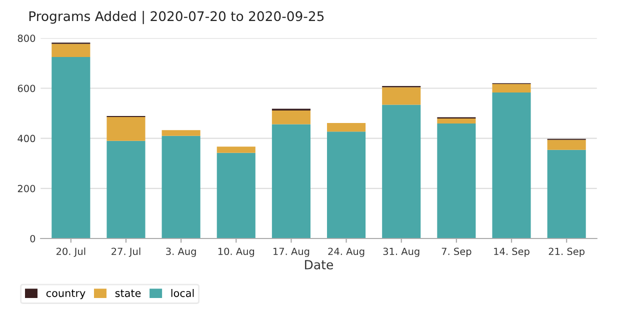  Describe the element at coordinates (512, 252) in the screenshot. I see `x-tick-label: 14. Sep` at that location.